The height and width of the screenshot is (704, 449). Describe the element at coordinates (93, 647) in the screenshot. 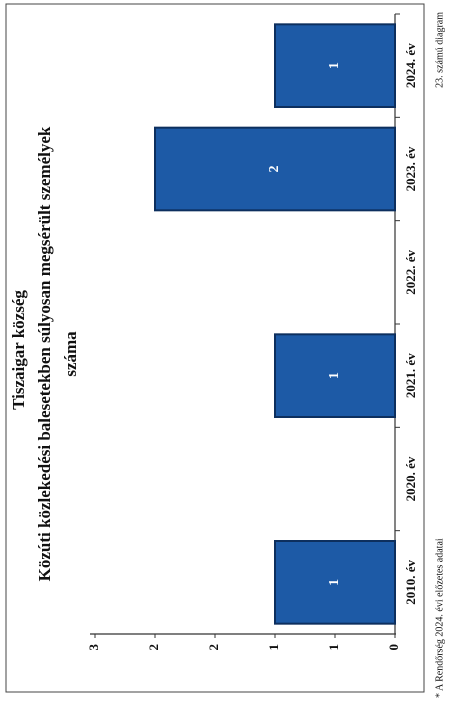

I see `y-tick-label: 3` at that location.